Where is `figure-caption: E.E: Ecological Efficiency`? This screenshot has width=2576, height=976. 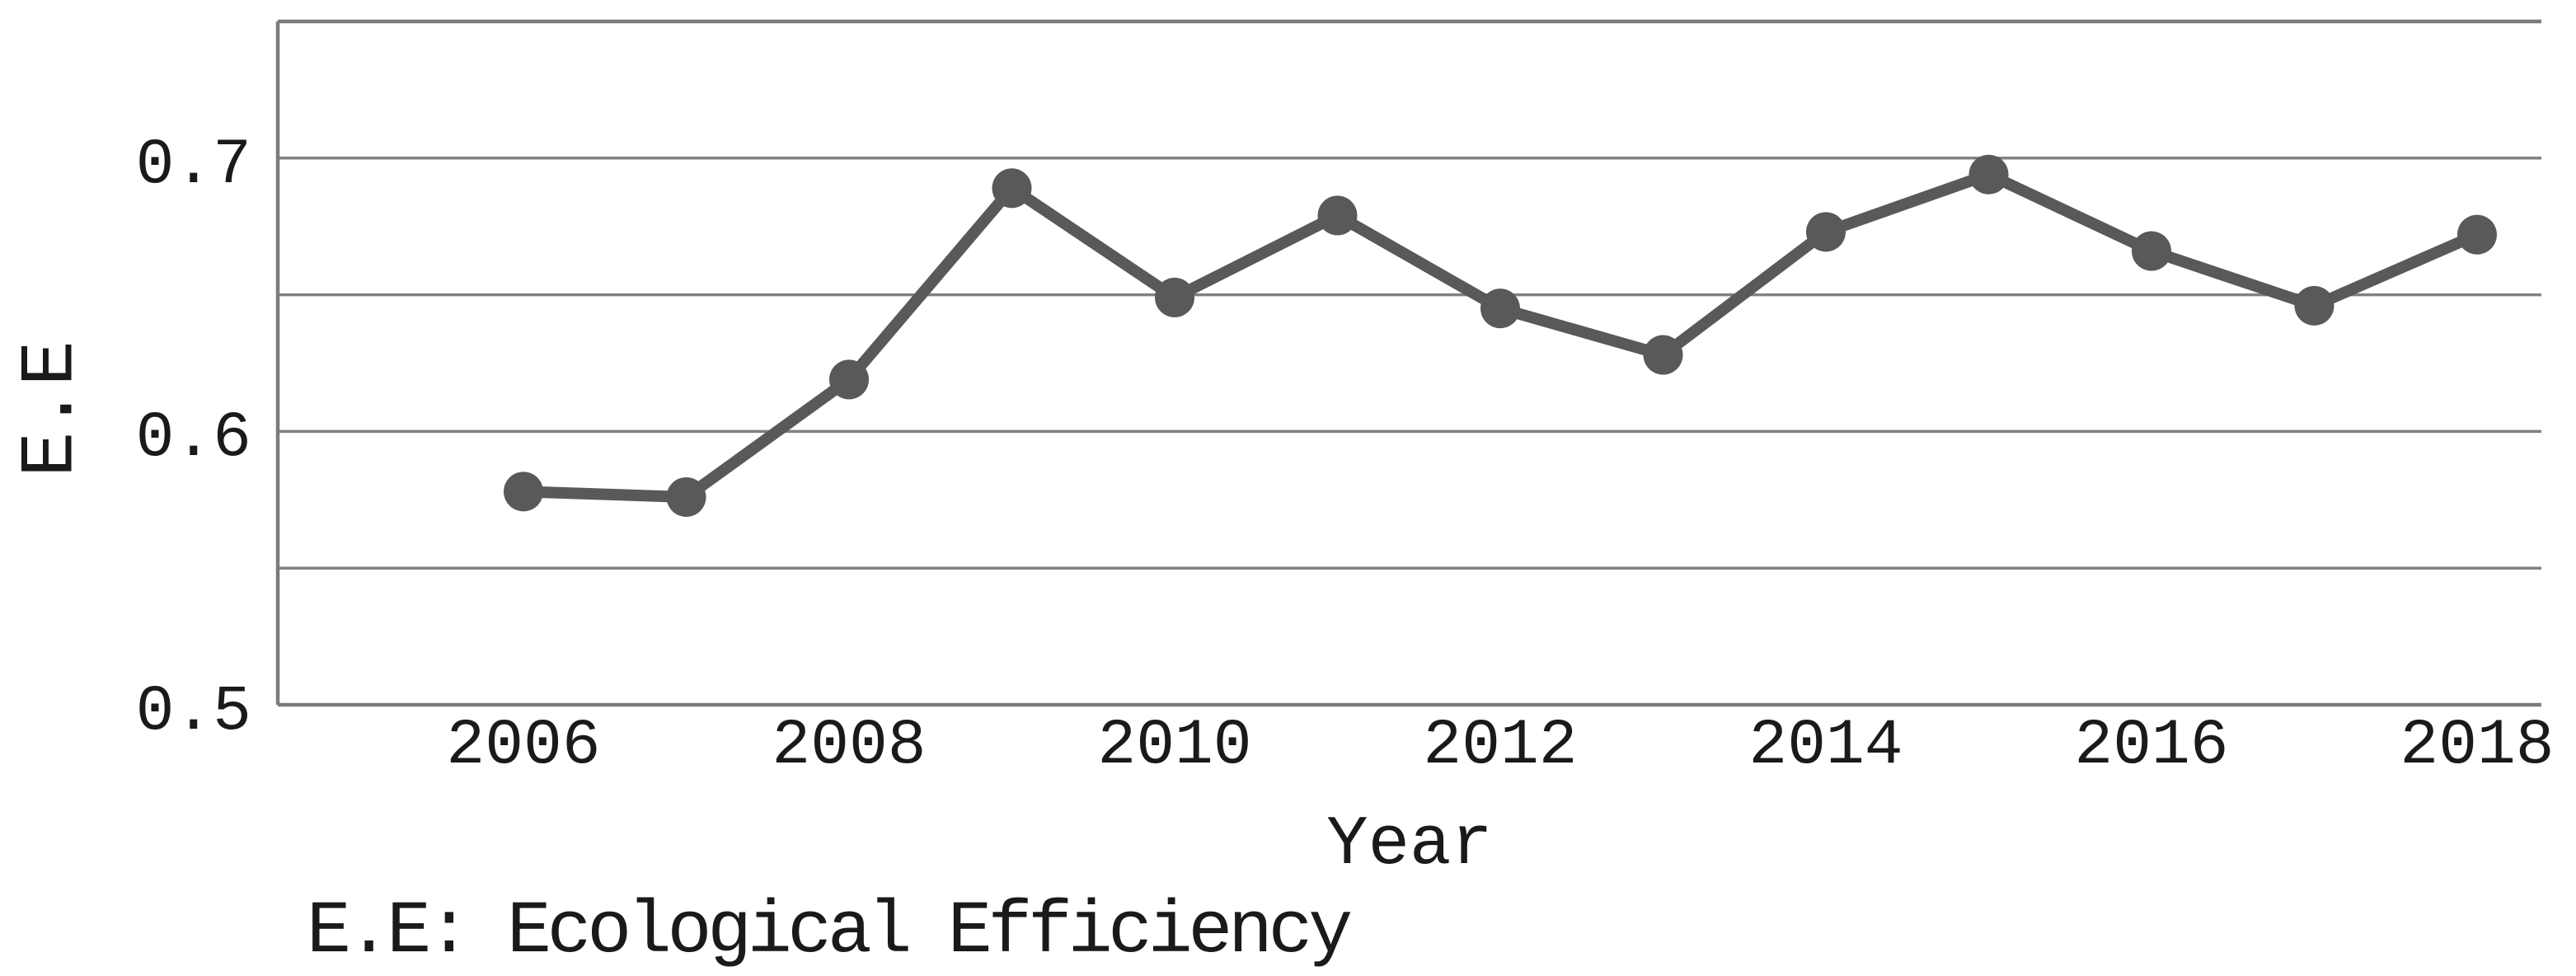
figure-caption: E.E: Ecological Efficiency is located at coordinates (830, 932).